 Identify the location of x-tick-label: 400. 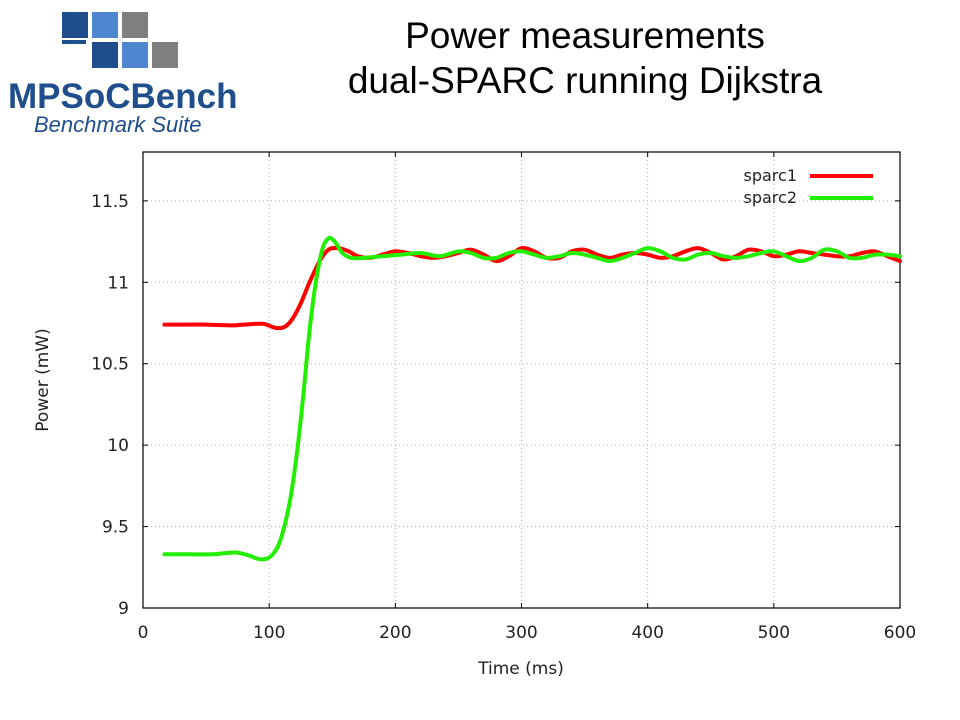
(647, 633).